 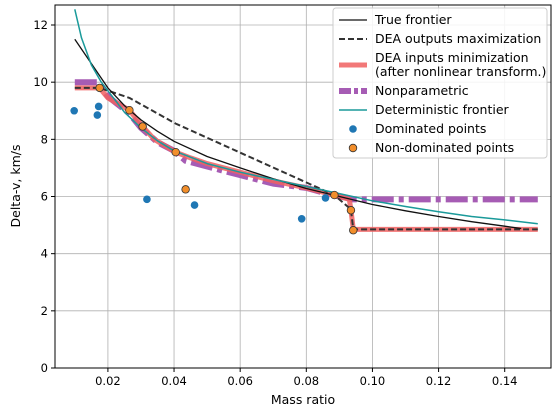 What do you see at coordinates (353, 148) in the screenshot?
I see `legend-swatch-non-dominated-points` at bounding box center [353, 148].